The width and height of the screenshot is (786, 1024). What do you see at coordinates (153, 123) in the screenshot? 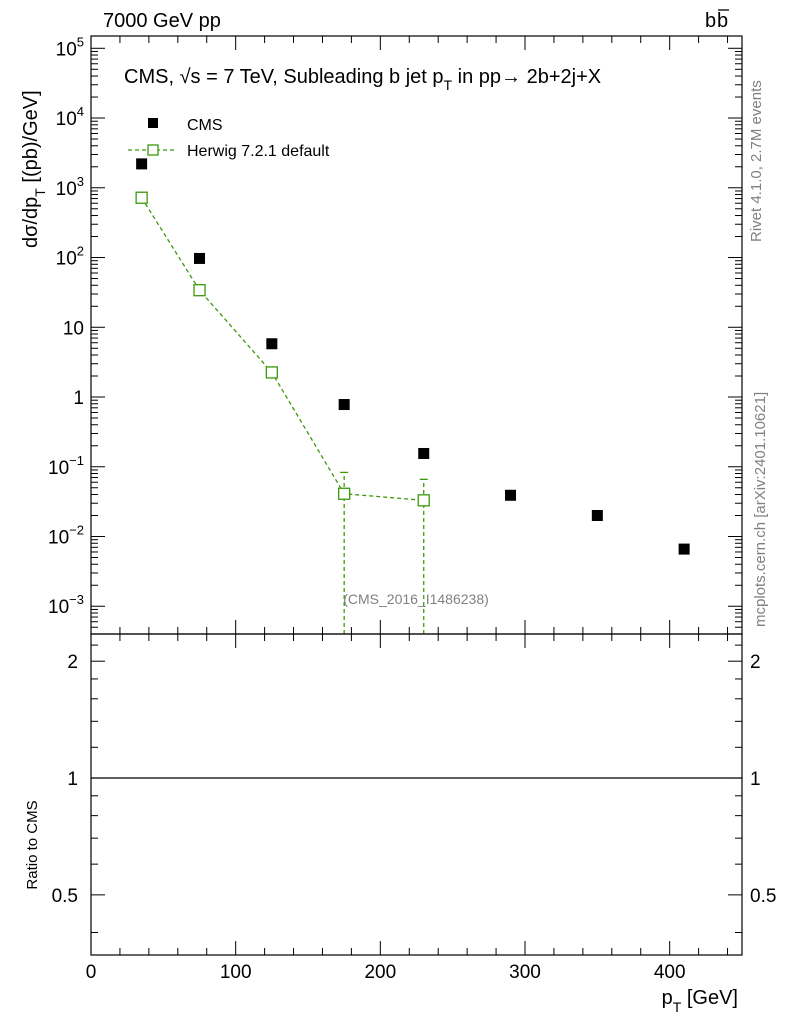
I see `legend-marker-cms` at bounding box center [153, 123].